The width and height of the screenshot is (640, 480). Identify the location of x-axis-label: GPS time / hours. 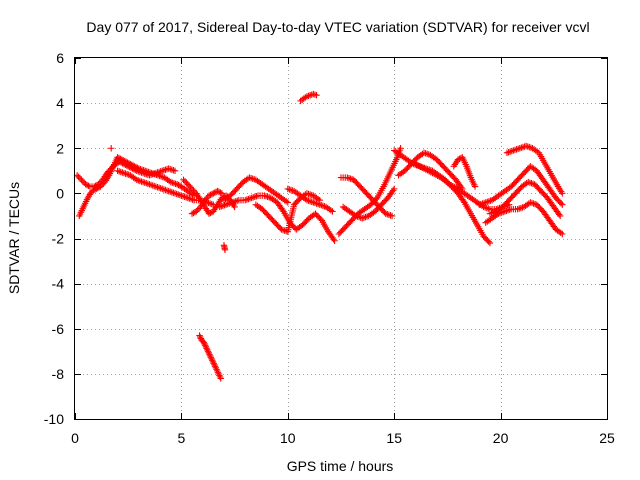
(340, 466).